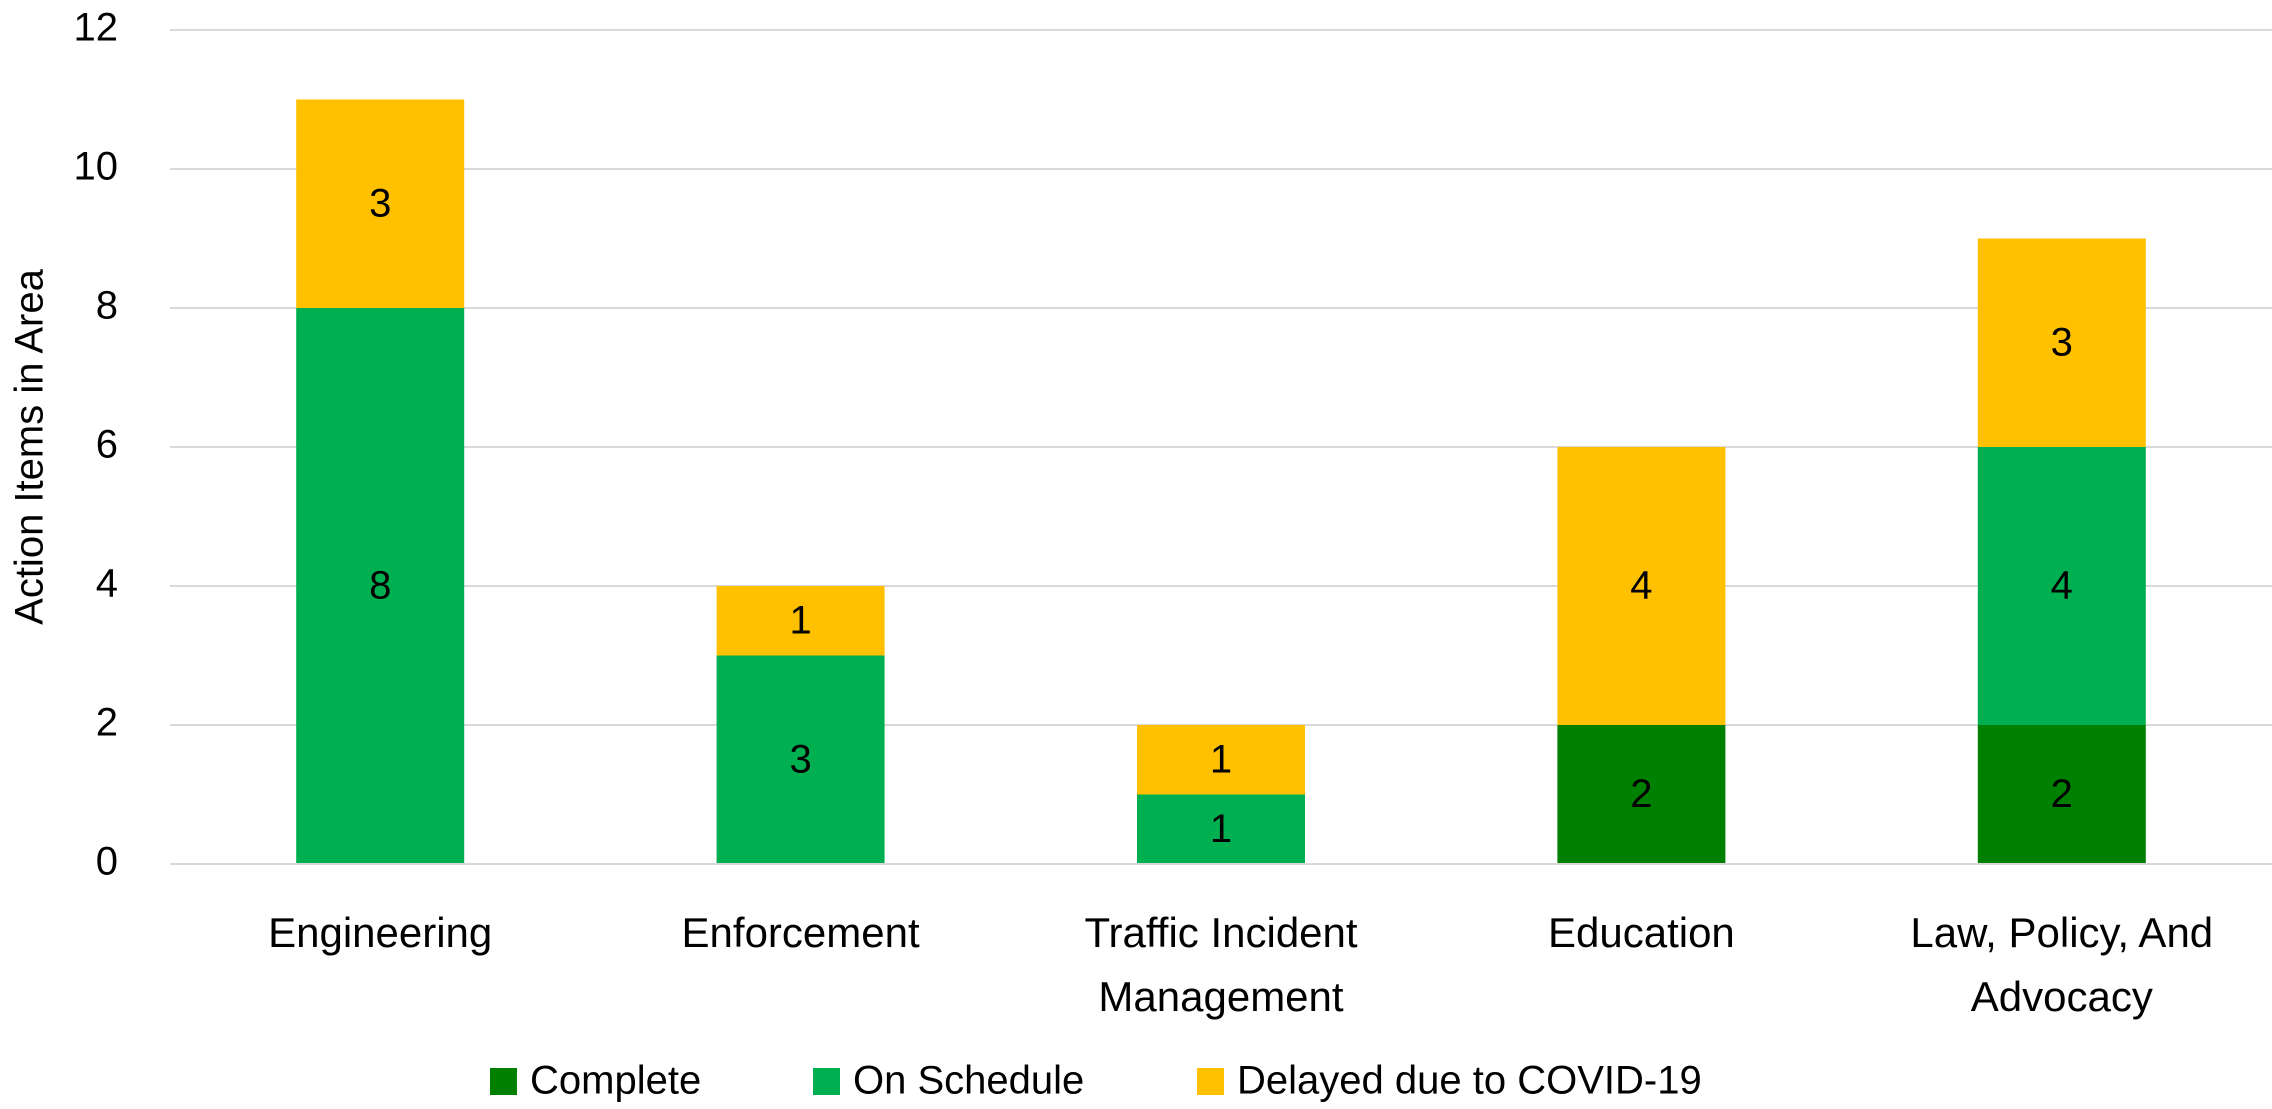  What do you see at coordinates (96, 28) in the screenshot?
I see `y-tick-label: 12` at bounding box center [96, 28].